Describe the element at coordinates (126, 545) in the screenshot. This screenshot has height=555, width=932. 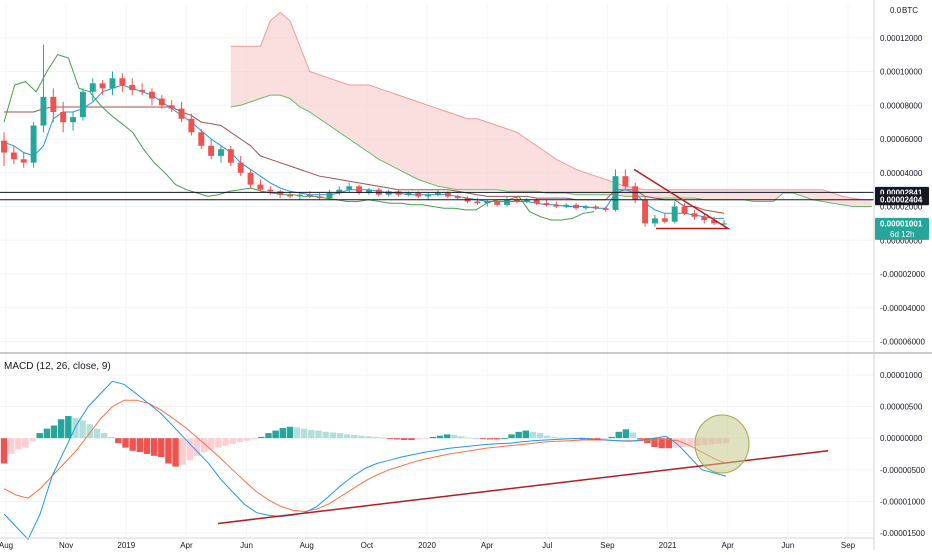
I see `time-tick-label: 2019` at that location.